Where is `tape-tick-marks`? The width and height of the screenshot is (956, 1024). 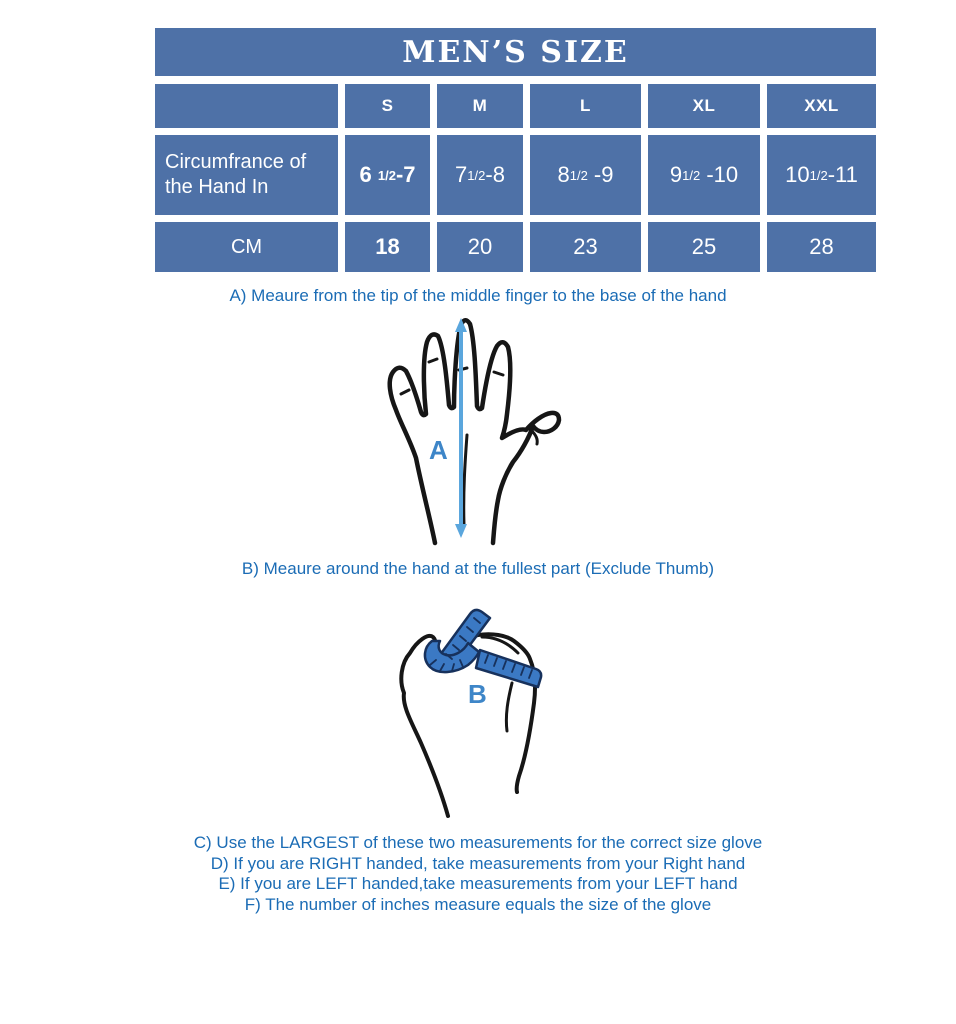 tape-tick-marks is located at coordinates (481, 648).